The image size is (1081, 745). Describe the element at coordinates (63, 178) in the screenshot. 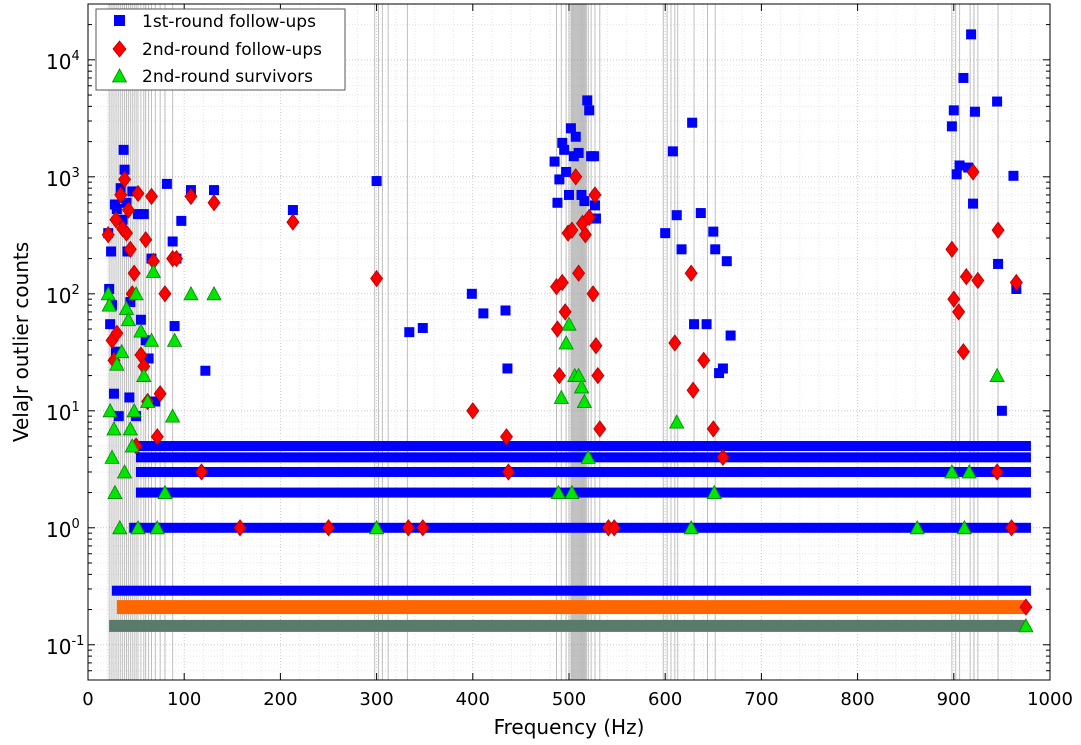

I see `y-tick-label: 103` at that location.